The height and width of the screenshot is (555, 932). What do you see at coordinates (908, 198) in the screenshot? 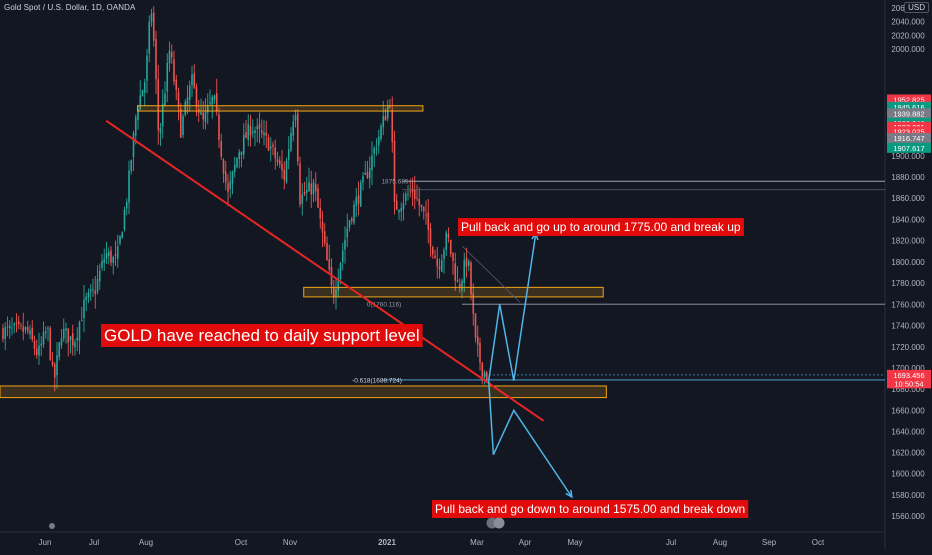
I see `y-tick-label: 1860.000` at bounding box center [908, 198].